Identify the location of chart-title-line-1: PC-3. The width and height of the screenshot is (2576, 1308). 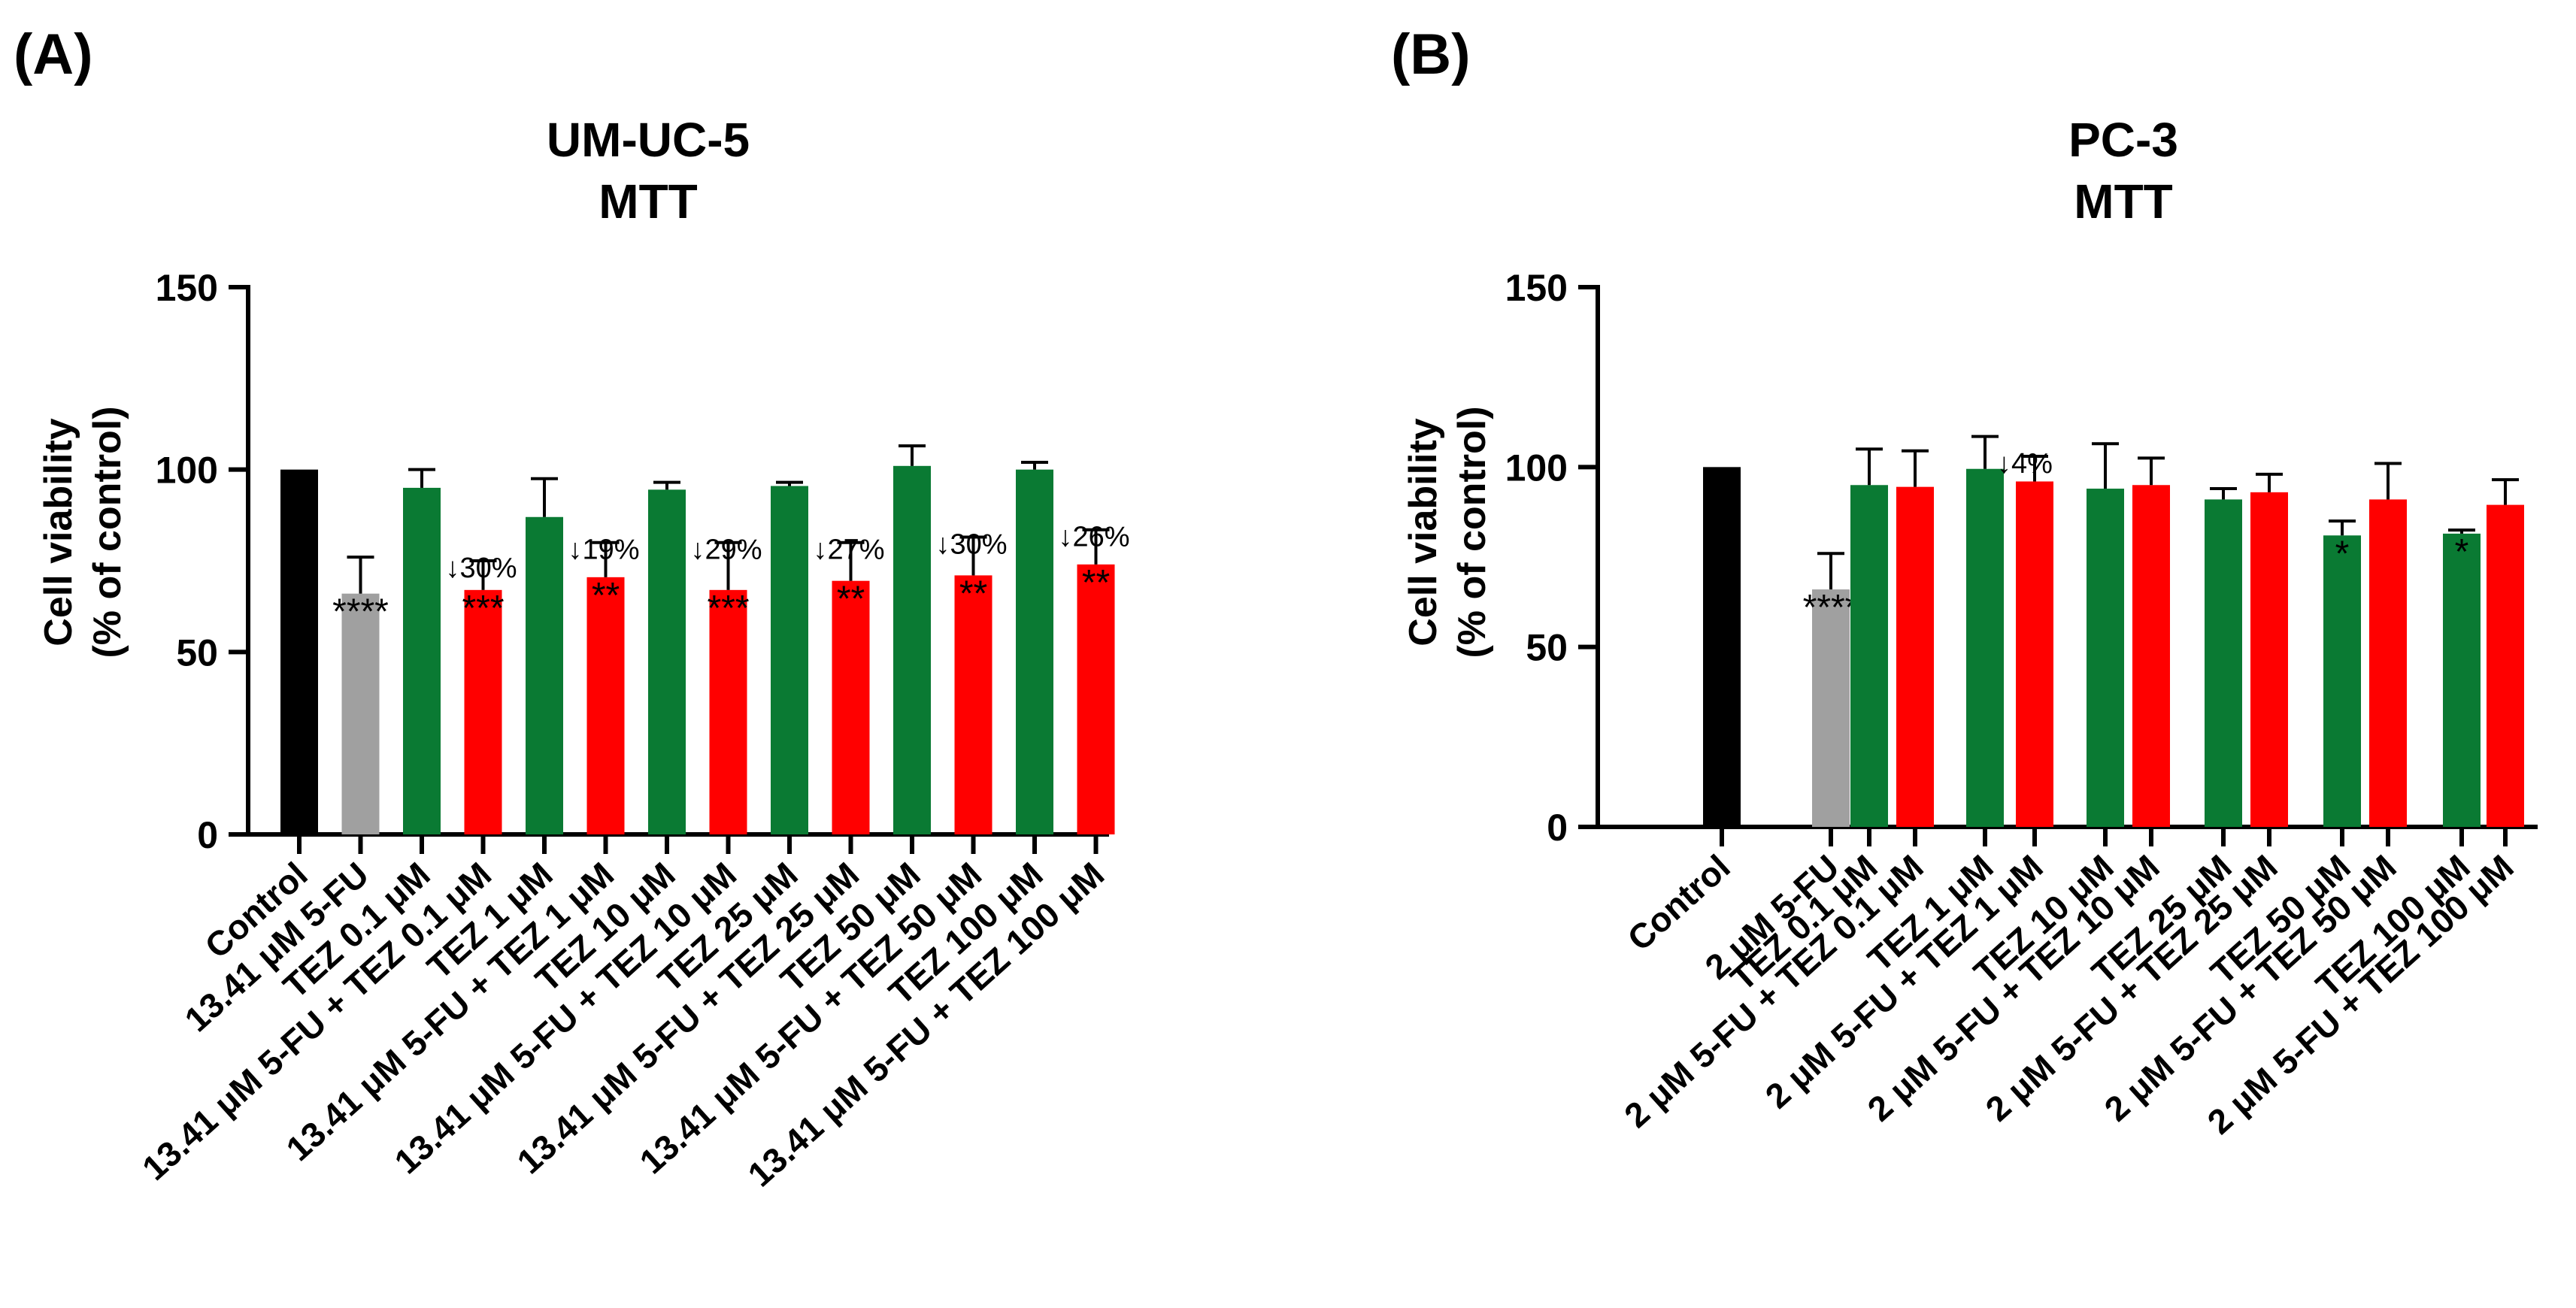
(2123, 140).